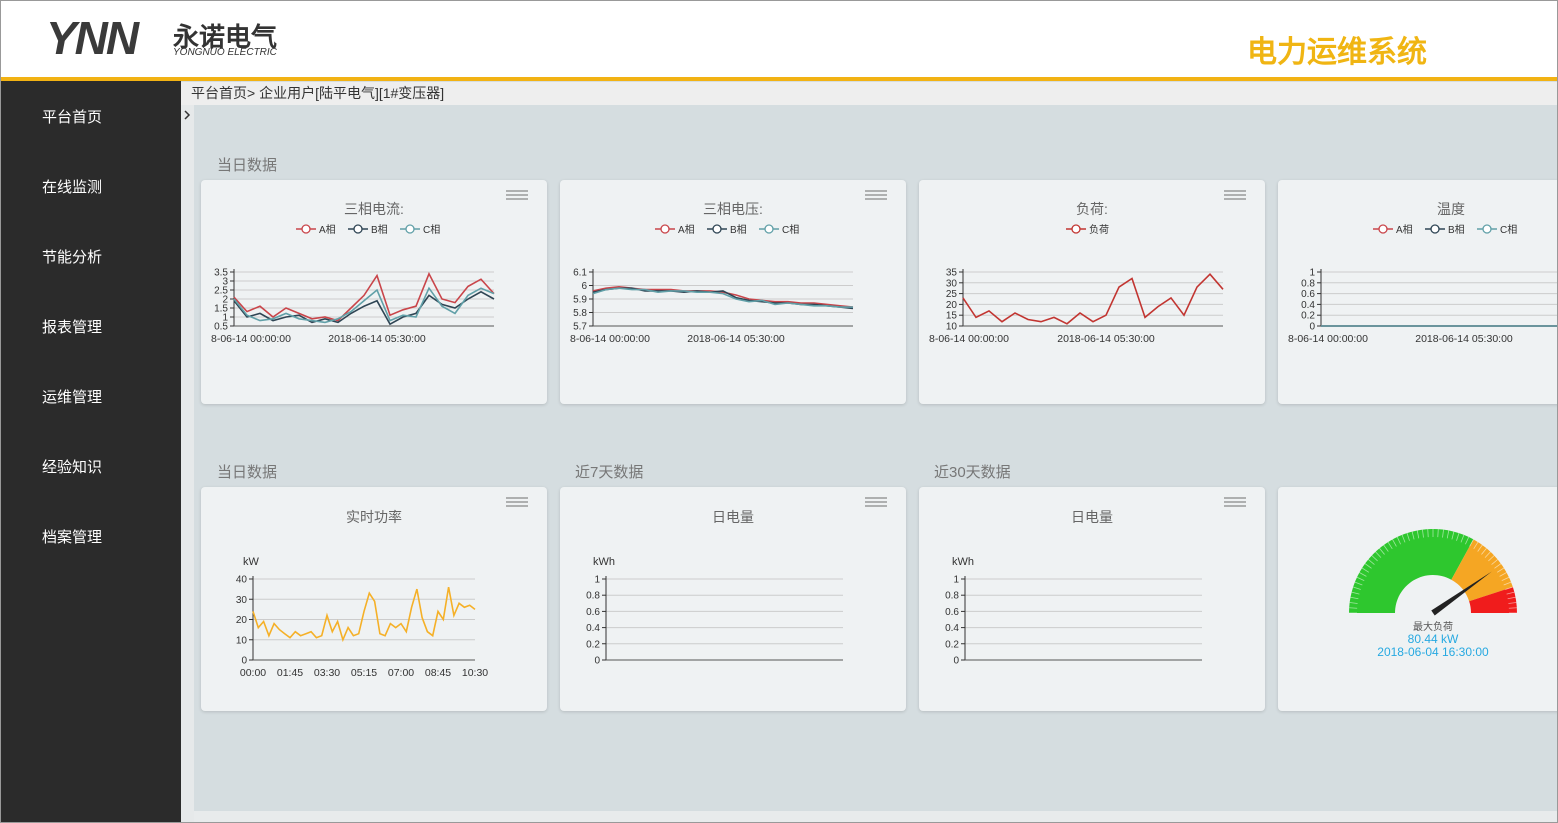 This screenshot has height=823, width=1558. Describe the element at coordinates (475, 673) in the screenshot. I see `x-tick-label: 10:30` at that location.